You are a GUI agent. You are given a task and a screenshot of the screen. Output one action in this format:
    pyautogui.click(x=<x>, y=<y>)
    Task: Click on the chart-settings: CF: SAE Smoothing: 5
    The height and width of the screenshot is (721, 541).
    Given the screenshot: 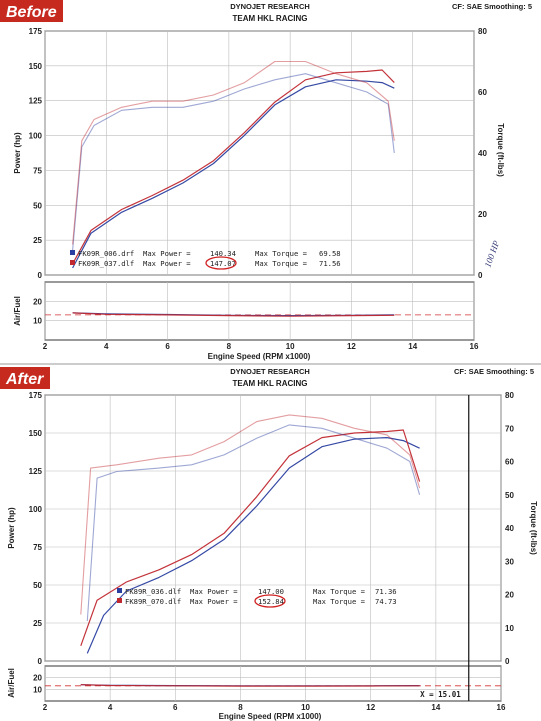 What is the action you would take?
    pyautogui.click(x=492, y=6)
    